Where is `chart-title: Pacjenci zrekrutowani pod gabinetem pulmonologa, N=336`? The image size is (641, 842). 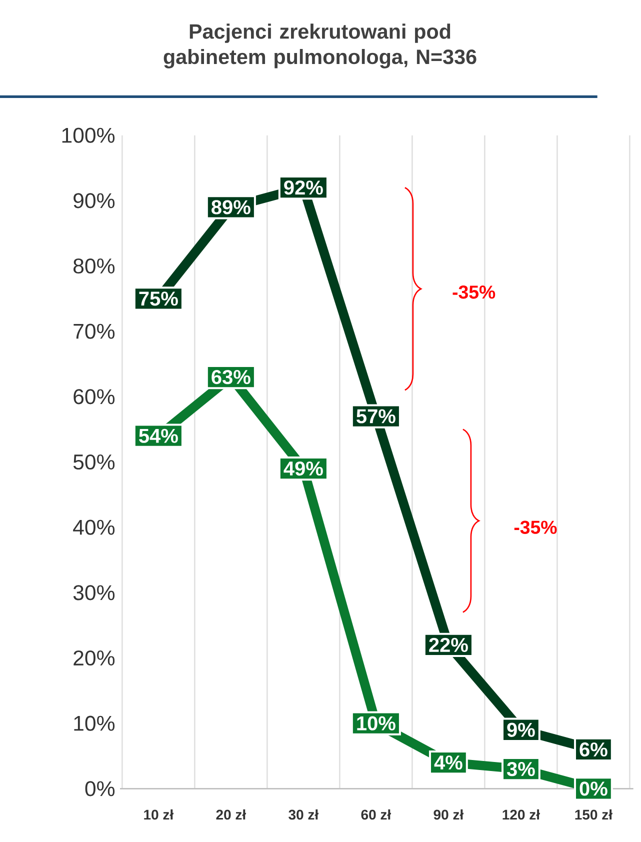 chart-title: Pacjenci zrekrutowani pod gabinetem pulmonologa, N=336 is located at coordinates (320, 46).